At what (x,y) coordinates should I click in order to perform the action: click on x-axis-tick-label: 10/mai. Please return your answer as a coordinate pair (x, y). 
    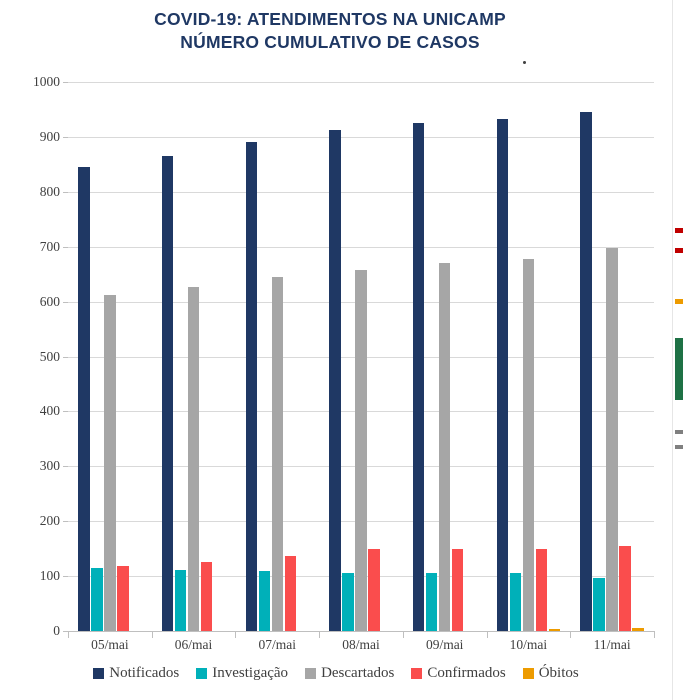
    Looking at the image, I should click on (528, 644).